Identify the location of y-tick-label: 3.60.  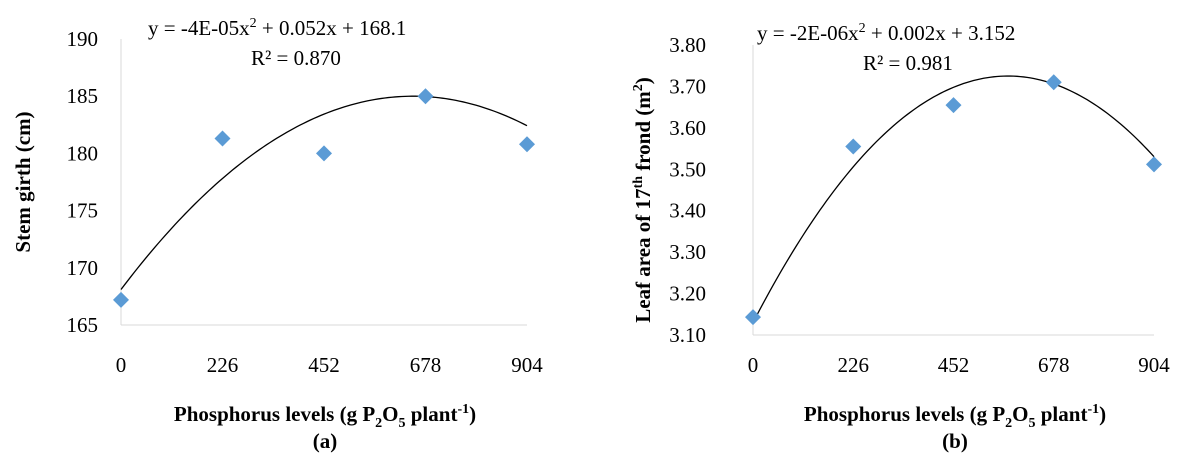
(687, 128).